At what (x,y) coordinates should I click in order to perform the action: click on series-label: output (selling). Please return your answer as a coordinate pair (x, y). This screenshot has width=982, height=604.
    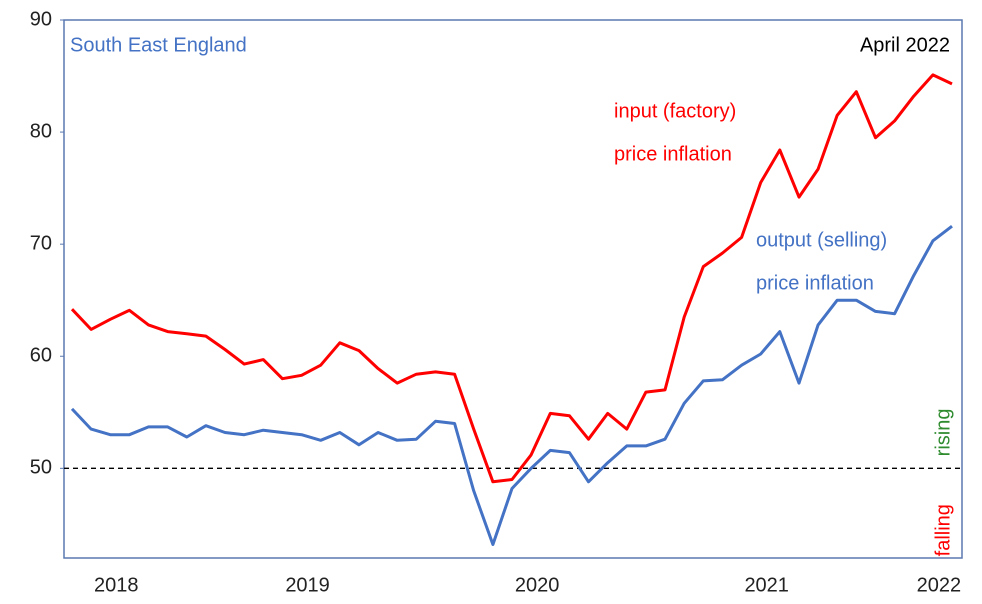
    Looking at the image, I should click on (821, 240).